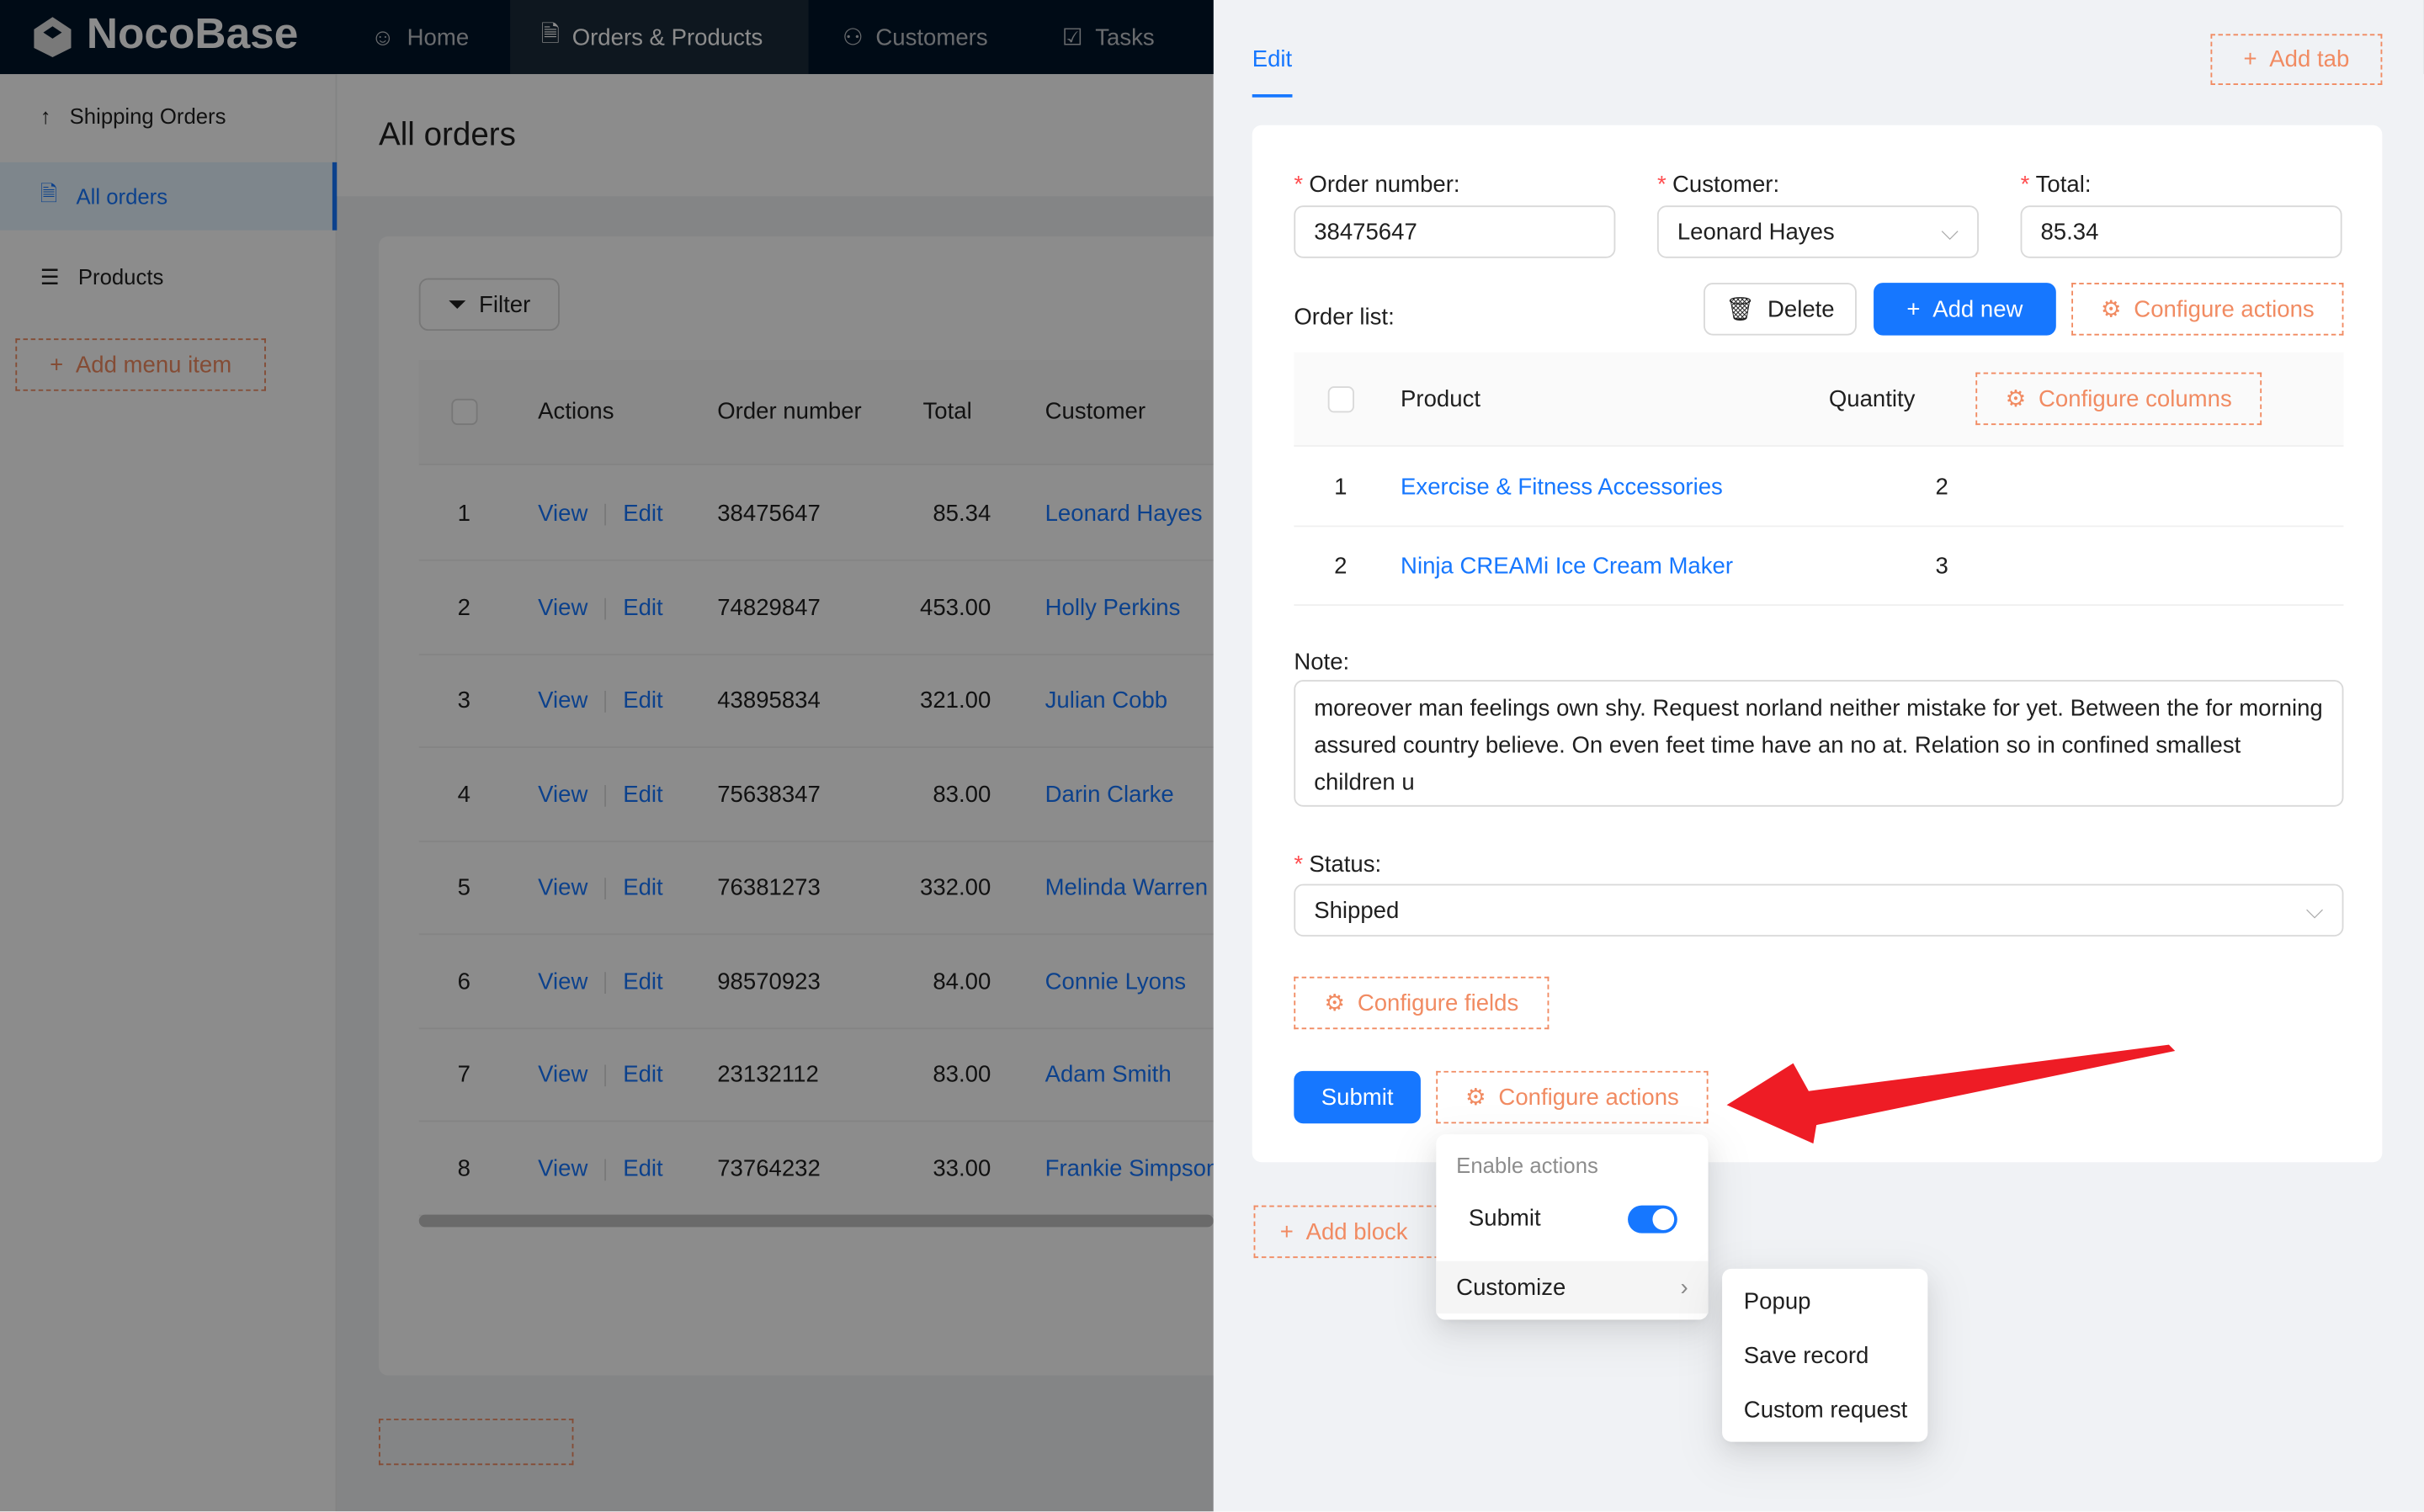  What do you see at coordinates (1108, 37) in the screenshot?
I see `nav-tasks: ☑ Tasks` at bounding box center [1108, 37].